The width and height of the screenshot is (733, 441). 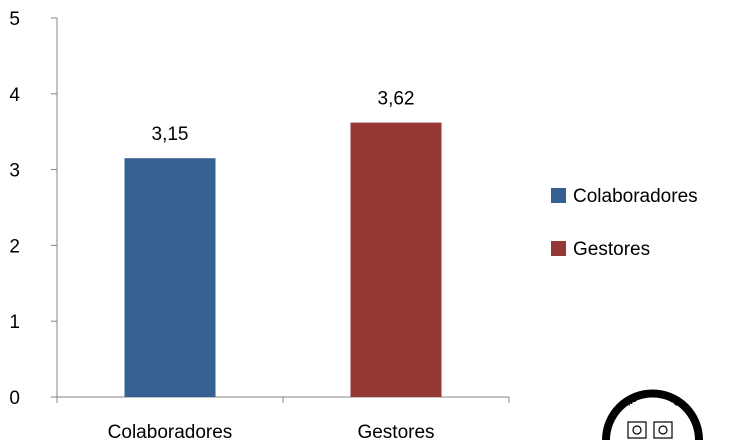 I want to click on data-labels: 3,15 3,62, so click(x=283, y=117).